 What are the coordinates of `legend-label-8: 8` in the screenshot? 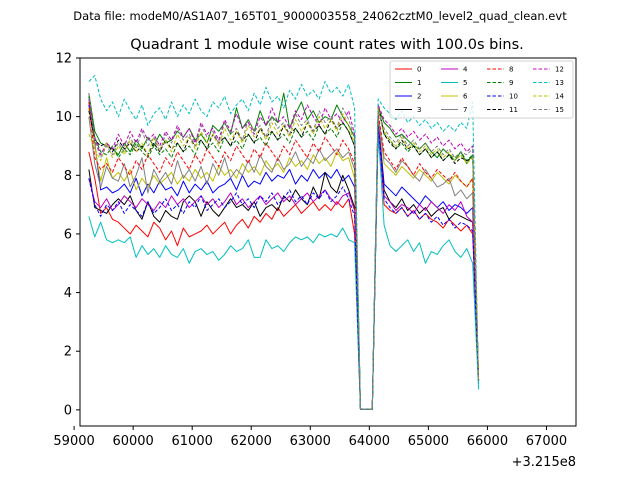 It's located at (511, 70).